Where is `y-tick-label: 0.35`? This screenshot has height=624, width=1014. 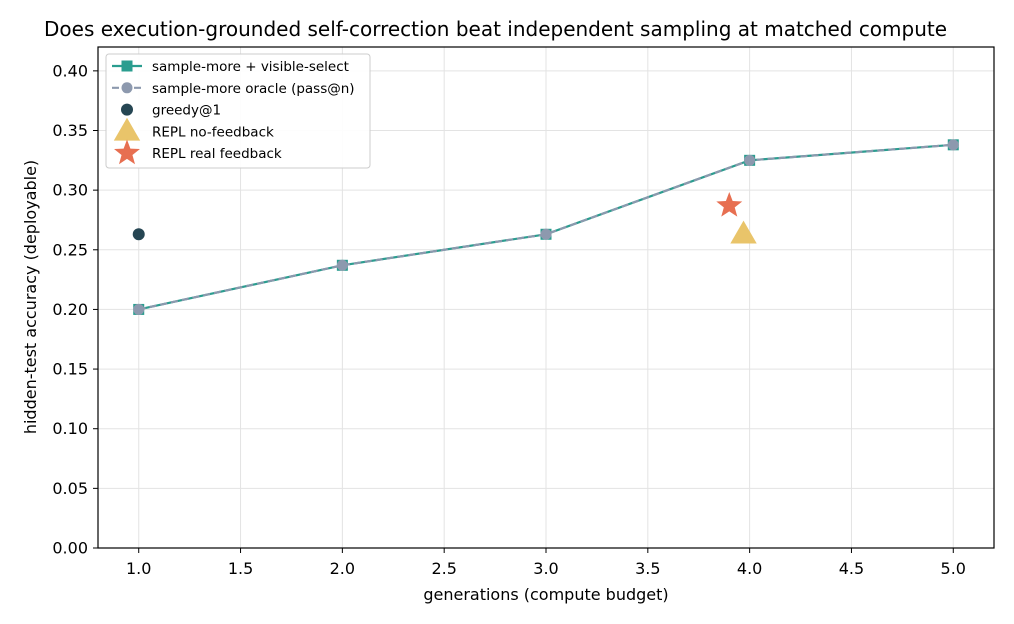 y-tick-label: 0.35 is located at coordinates (70, 130).